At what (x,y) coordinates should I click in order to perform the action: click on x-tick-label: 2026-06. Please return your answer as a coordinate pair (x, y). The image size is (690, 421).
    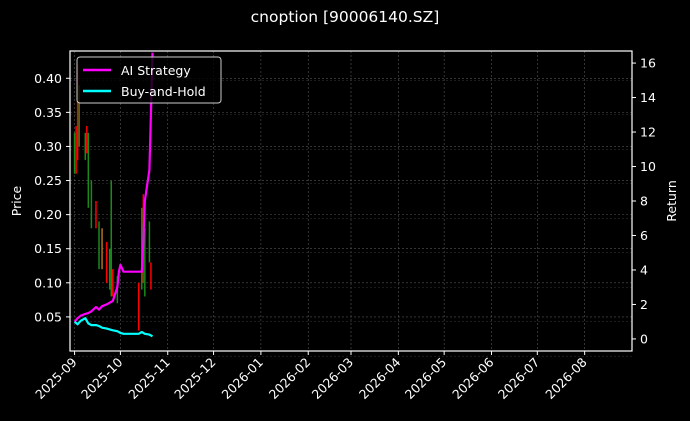
    Looking at the image, I should click on (473, 378).